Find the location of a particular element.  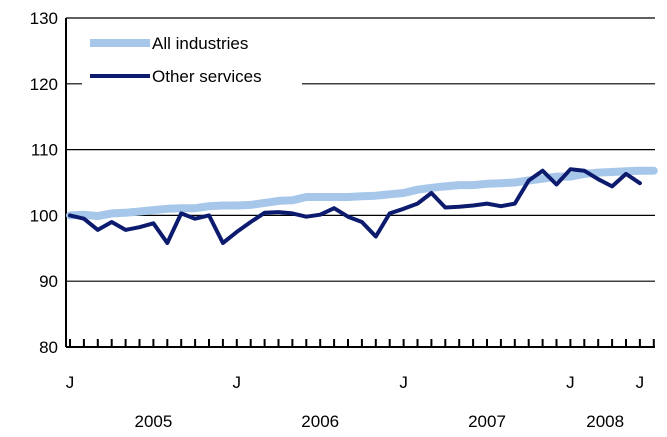

legend-label-other-services: Other services is located at coordinates (207, 76).